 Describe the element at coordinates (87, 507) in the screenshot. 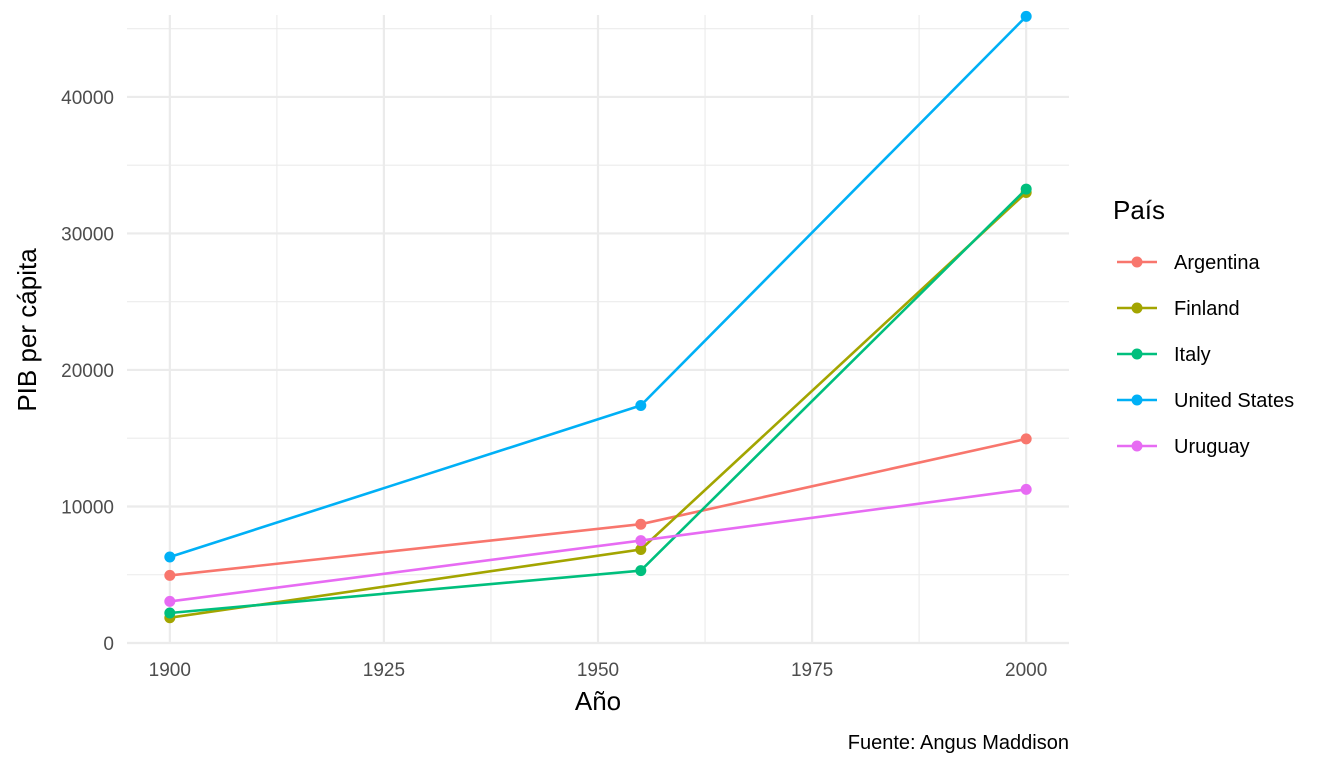

I see `y-tick-label: 10000` at that location.